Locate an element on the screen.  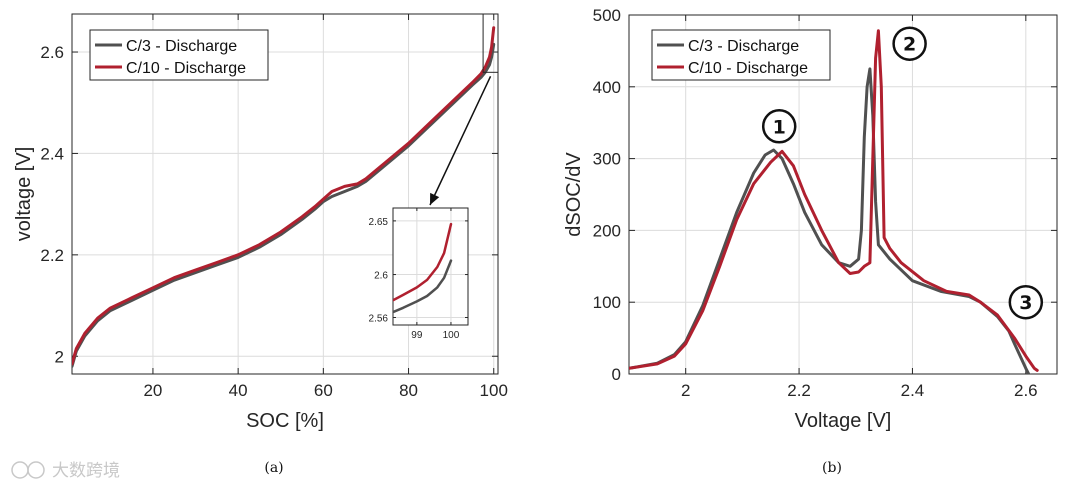
watermark-text: 大数跨境 is located at coordinates (86, 471).